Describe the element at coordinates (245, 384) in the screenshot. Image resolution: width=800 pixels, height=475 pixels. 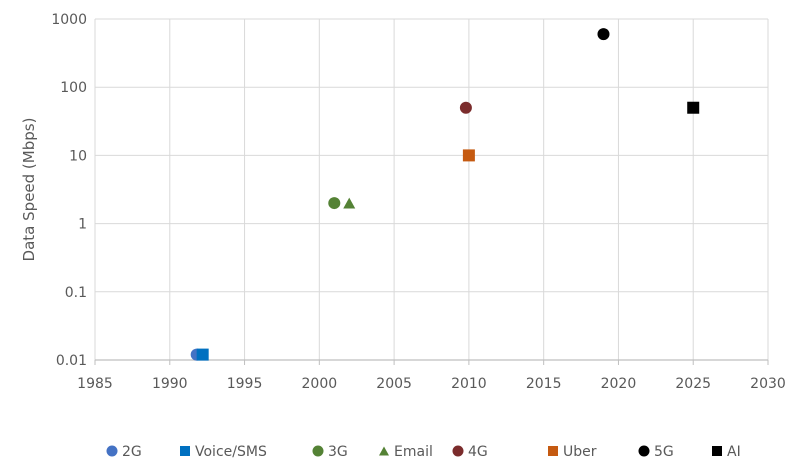
I see `x-tick-label: 1995` at that location.